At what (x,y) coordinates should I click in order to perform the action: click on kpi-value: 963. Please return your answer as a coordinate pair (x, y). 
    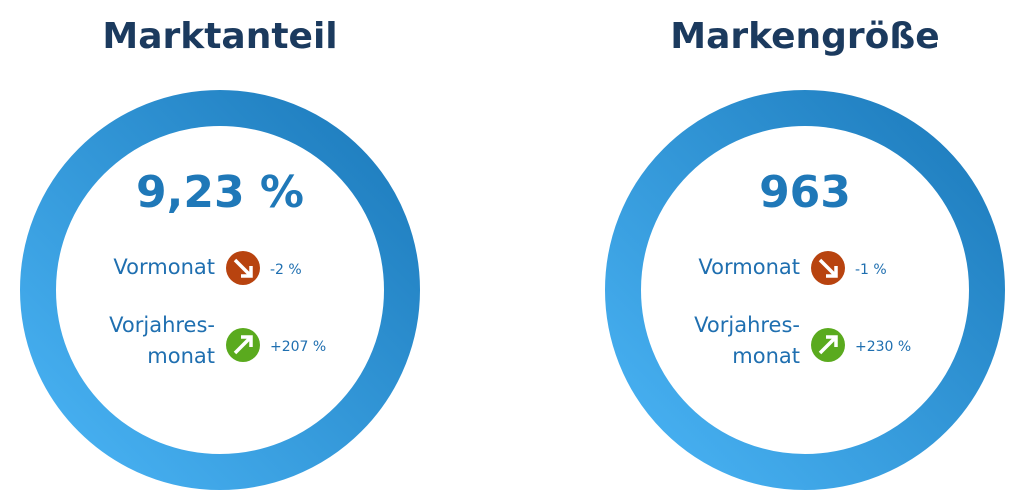
    Looking at the image, I should click on (805, 192).